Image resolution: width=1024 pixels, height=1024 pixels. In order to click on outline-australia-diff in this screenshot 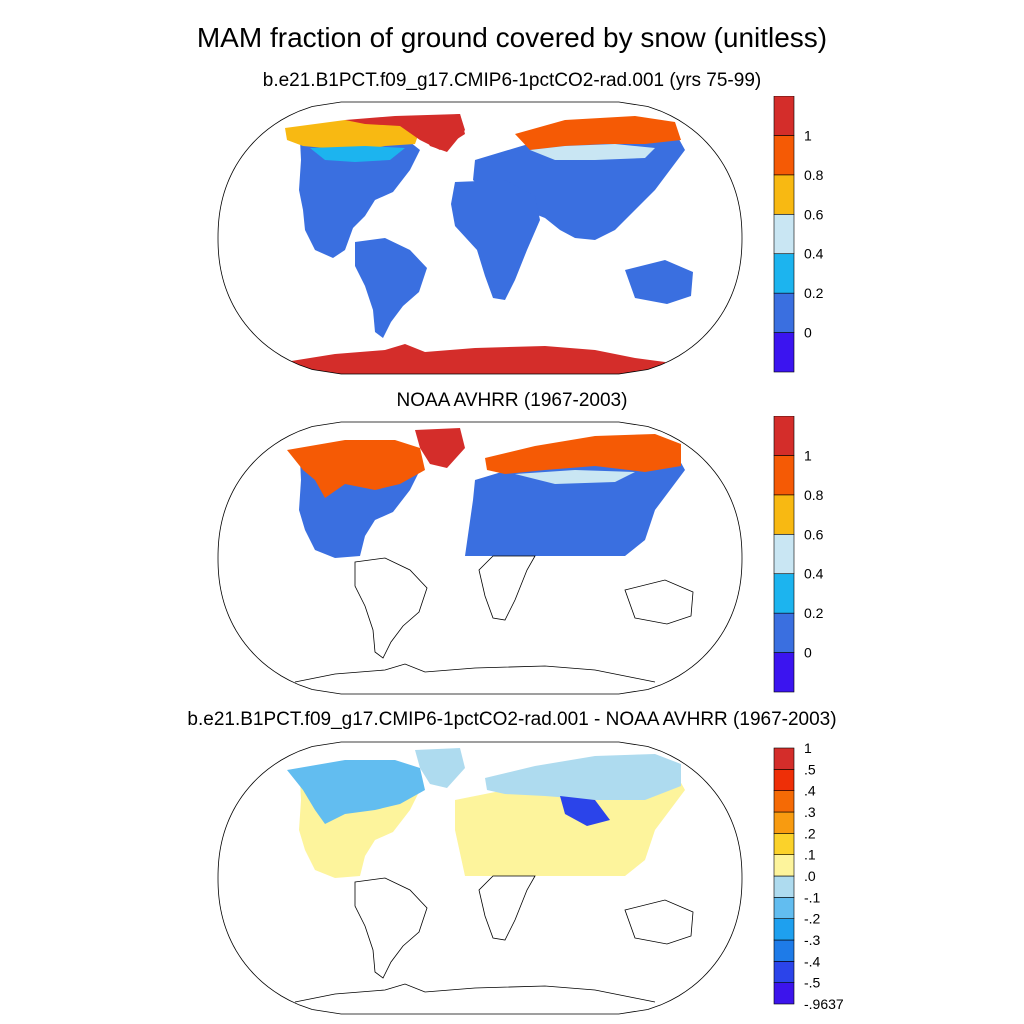, I will do `click(659, 922)`.